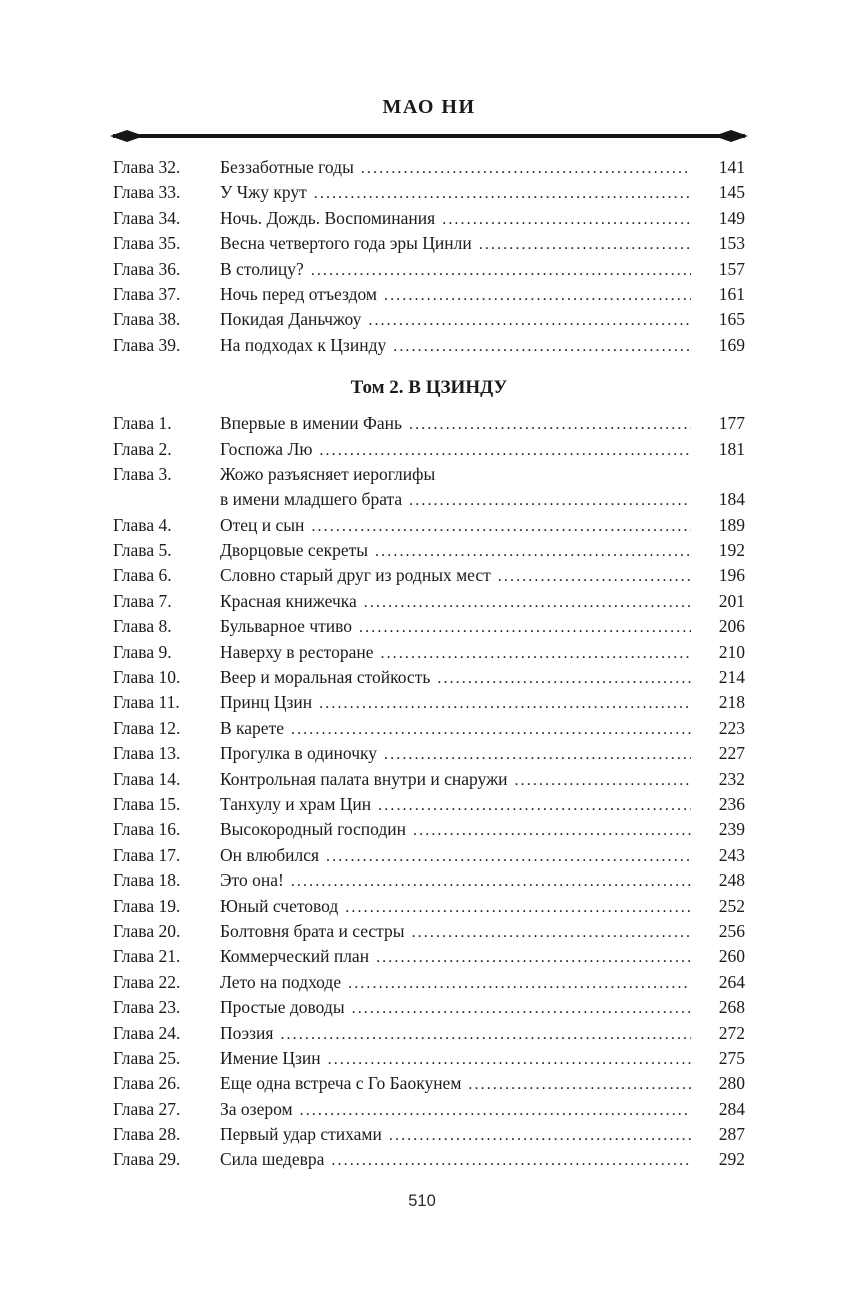 This screenshot has height=1311, width=844. What do you see at coordinates (731, 677) in the screenshot?
I see `page-reference: 214` at bounding box center [731, 677].